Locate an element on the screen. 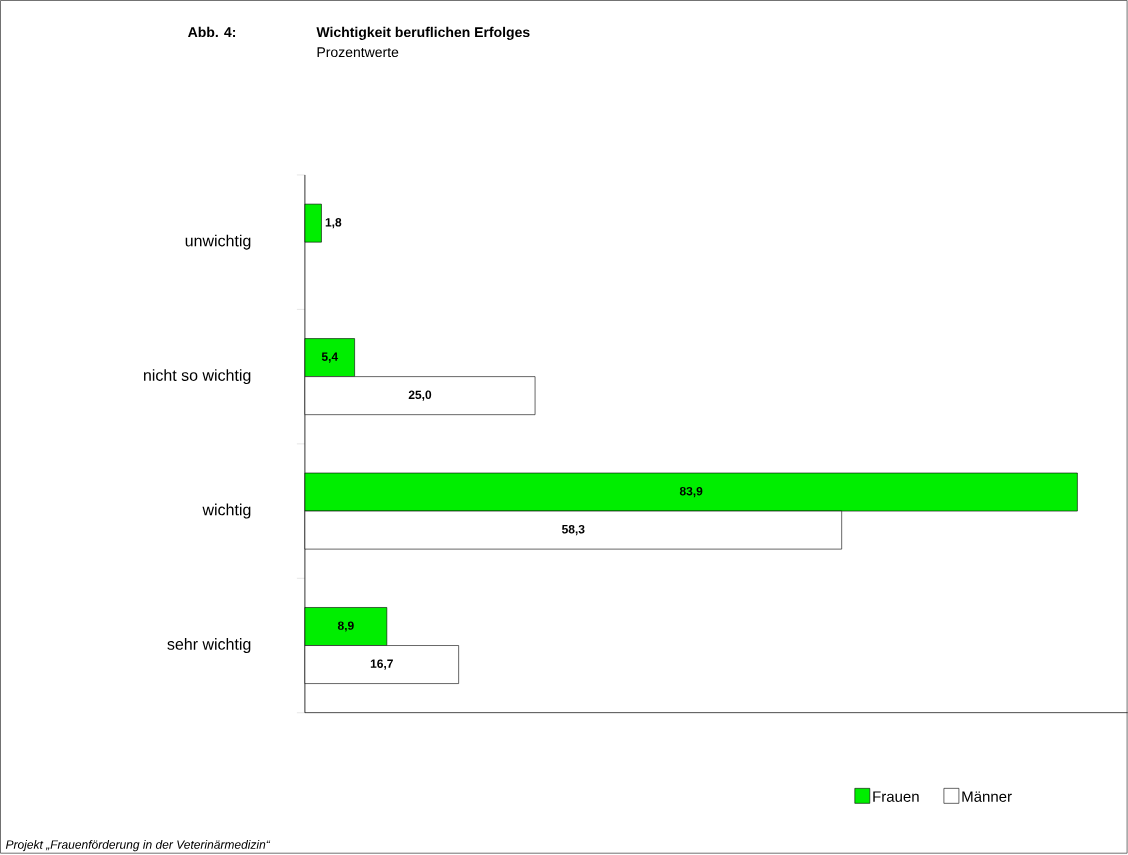 Image resolution: width=1128 pixels, height=855 pixels. data-label: 5,4 is located at coordinates (330, 357).